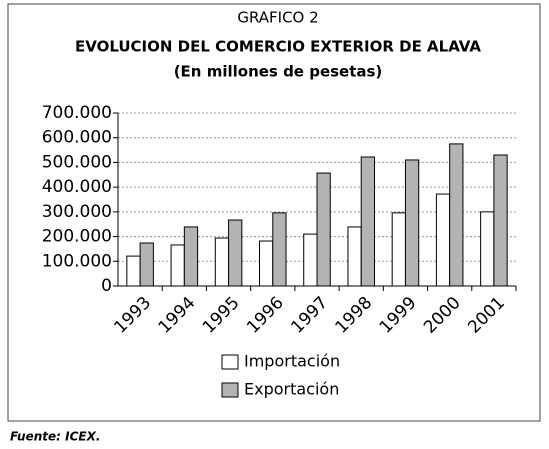 The image size is (549, 449). What do you see at coordinates (106, 286) in the screenshot?
I see `y-tick-label: 0` at bounding box center [106, 286].